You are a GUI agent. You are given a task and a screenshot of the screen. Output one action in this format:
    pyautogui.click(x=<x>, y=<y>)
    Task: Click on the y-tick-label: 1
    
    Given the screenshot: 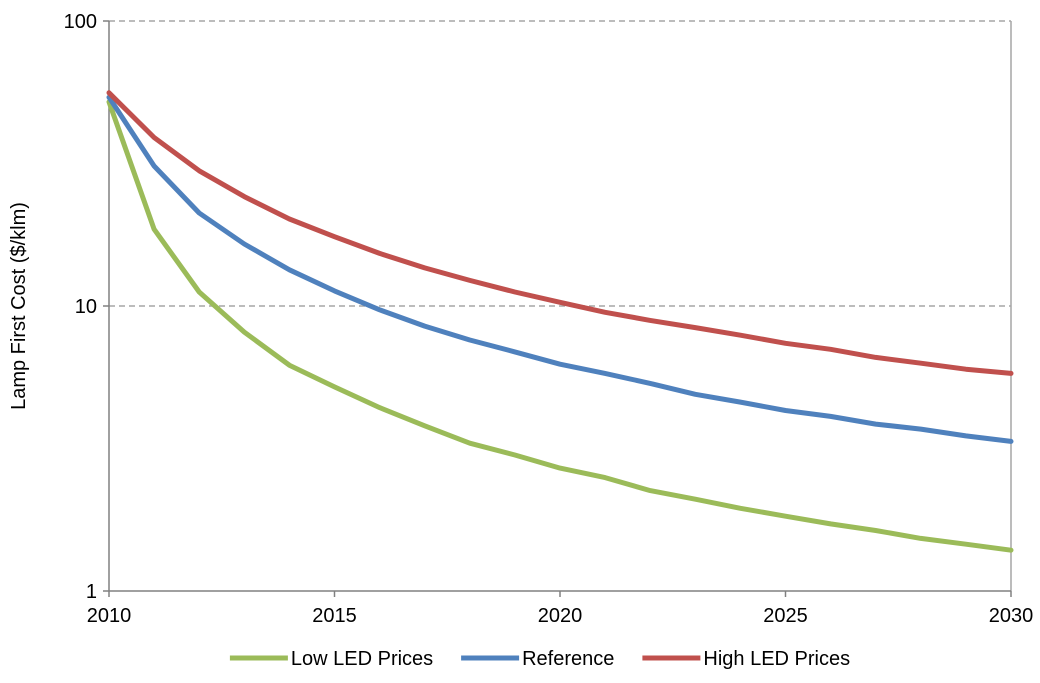 What is the action you would take?
    pyautogui.click(x=91, y=592)
    